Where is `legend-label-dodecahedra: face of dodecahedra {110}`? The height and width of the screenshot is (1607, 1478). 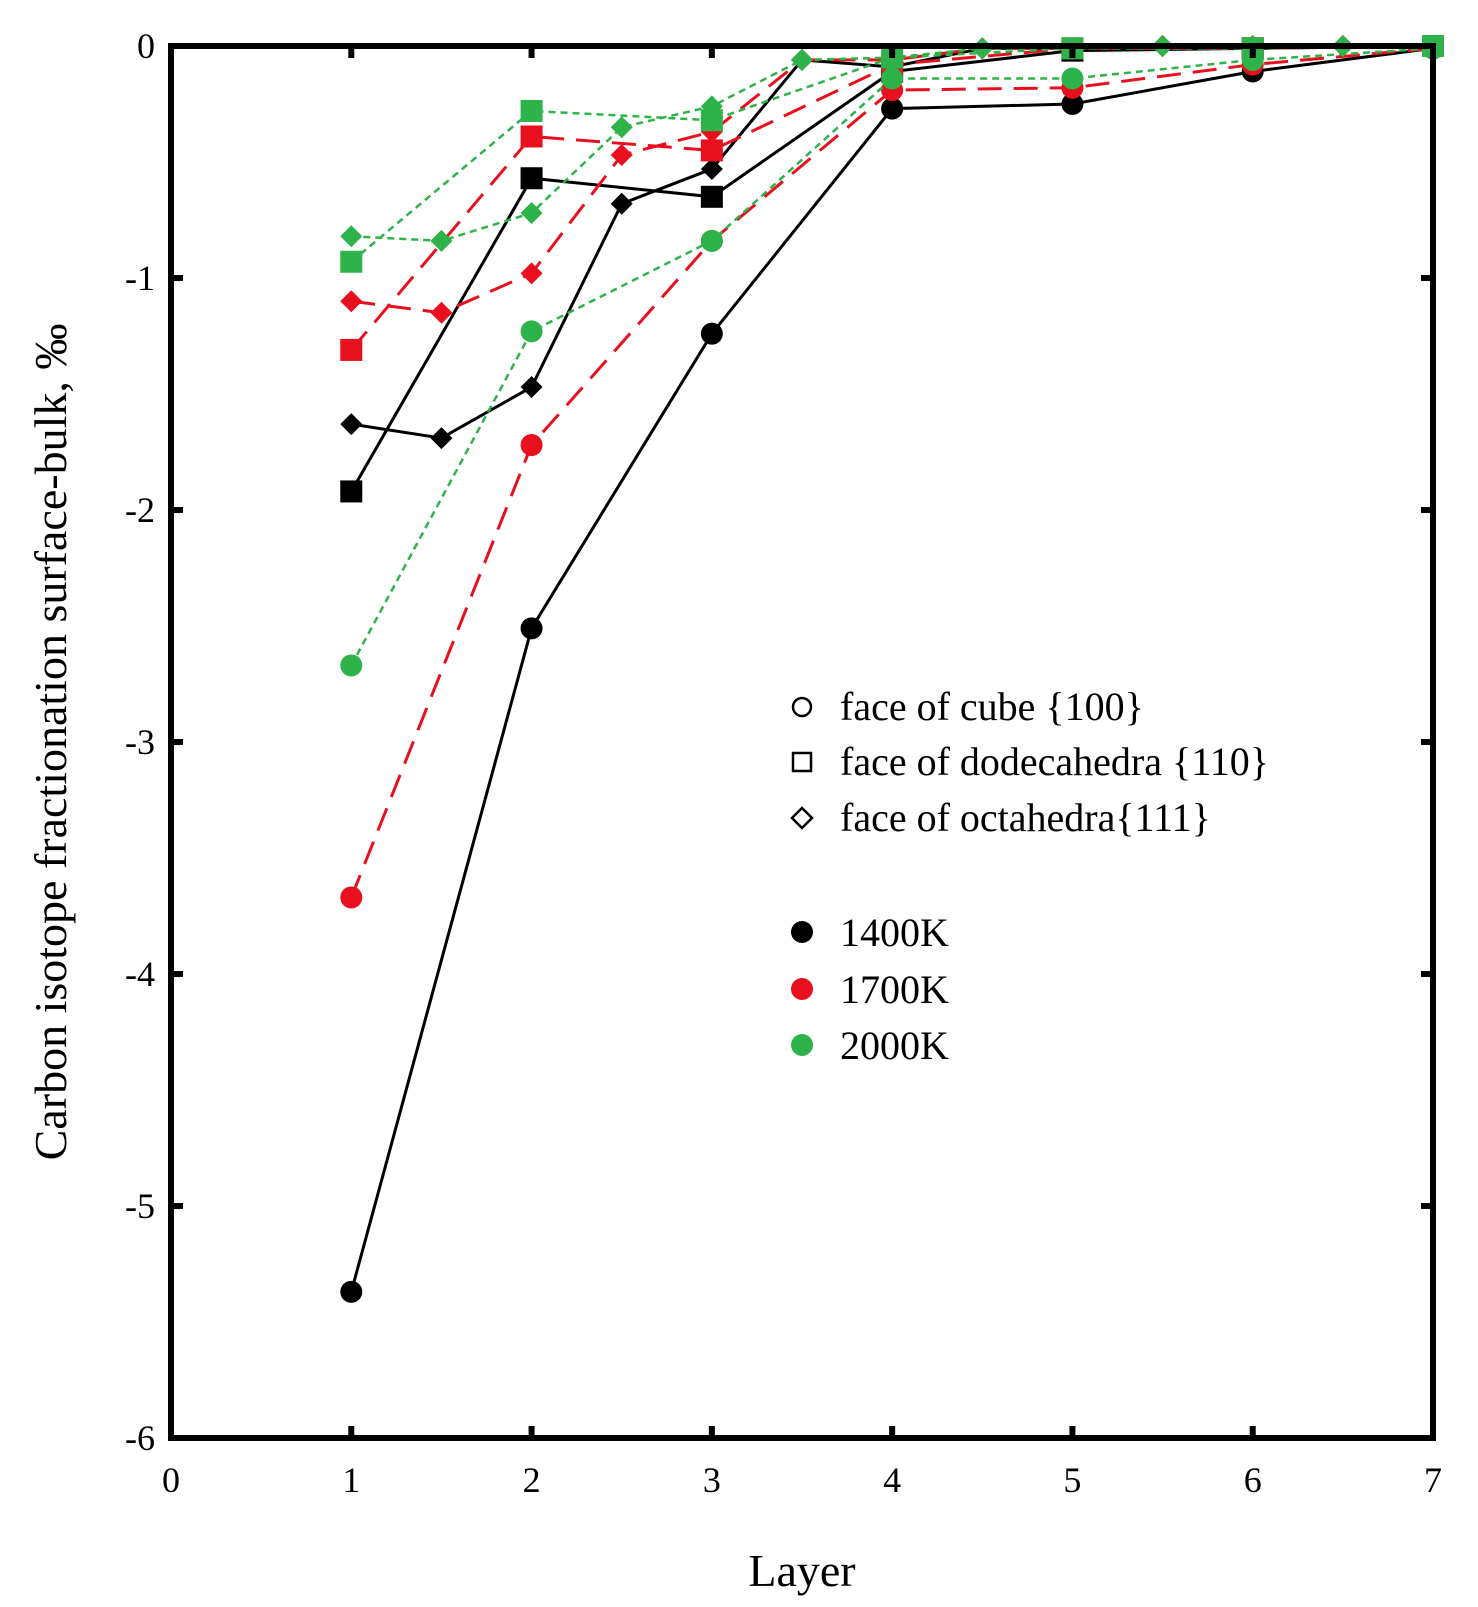
legend-label-dodecahedra: face of dodecahedra {110} is located at coordinates (1054, 761).